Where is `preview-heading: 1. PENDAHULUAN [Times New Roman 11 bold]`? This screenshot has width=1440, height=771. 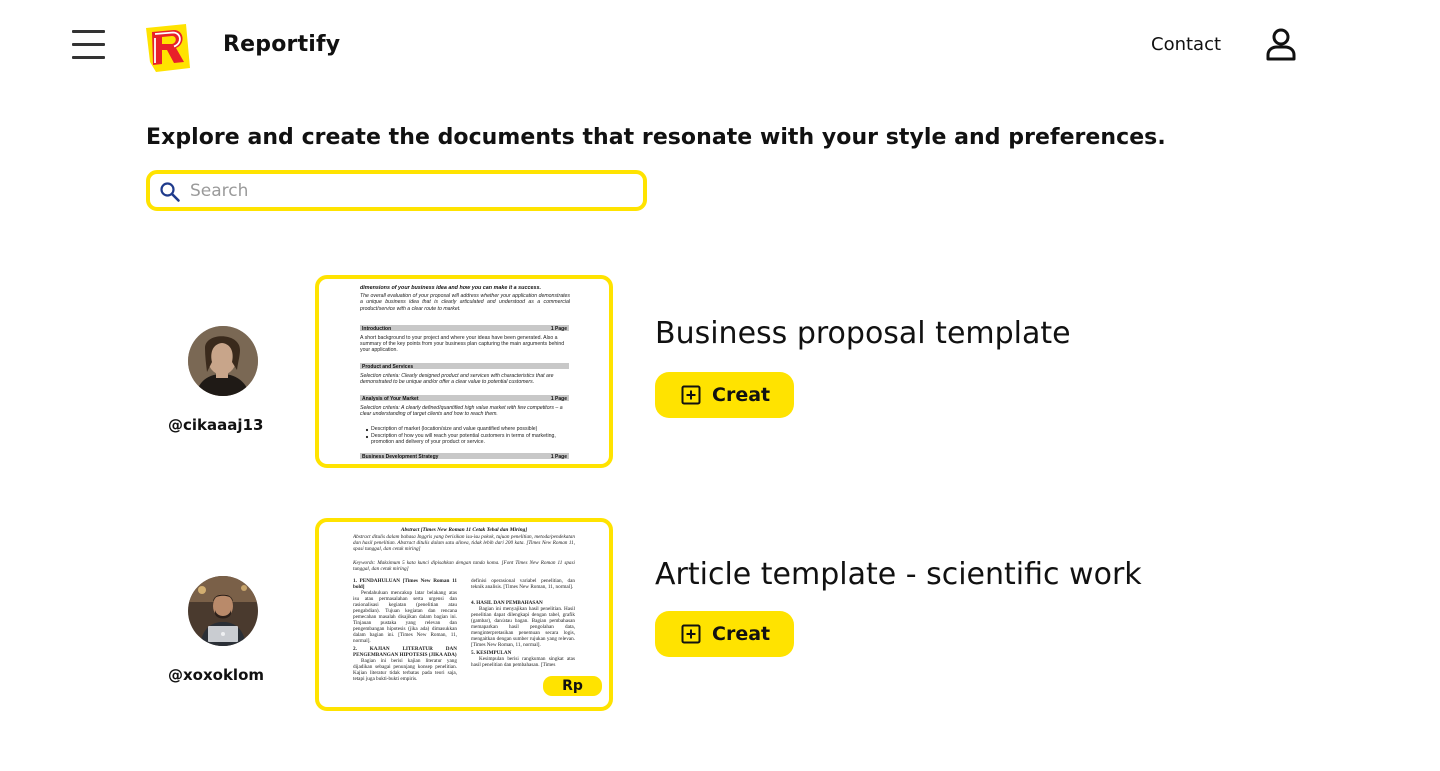
preview-heading: 1. PENDAHULUAN [Times New Roman 11 bold] is located at coordinates (405, 584).